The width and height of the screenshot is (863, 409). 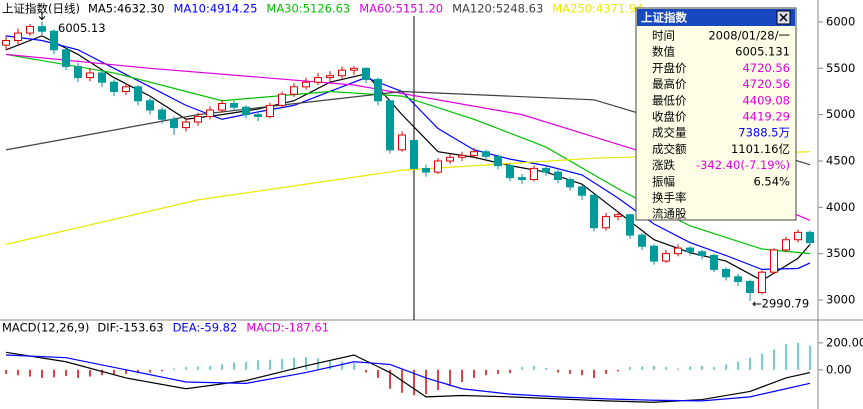 I want to click on annotation-arrow, so click(x=42, y=16).